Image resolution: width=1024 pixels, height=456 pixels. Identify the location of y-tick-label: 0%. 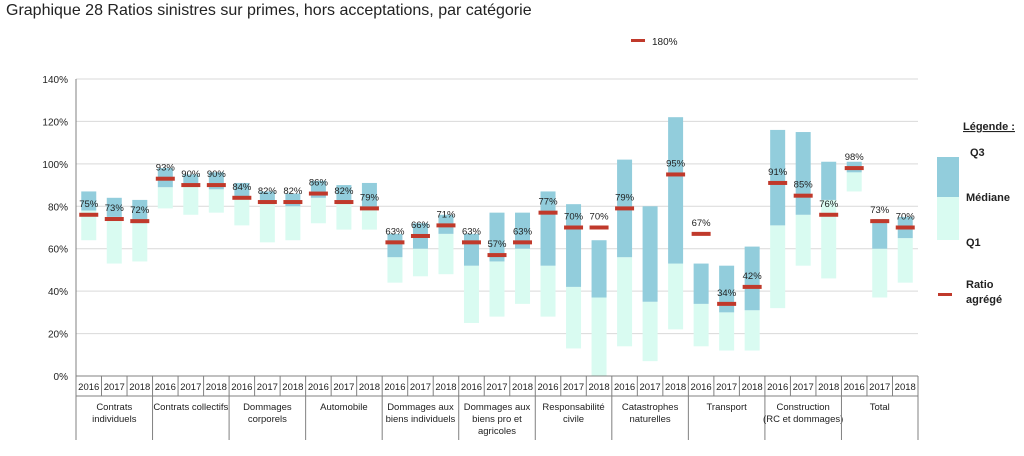
(61, 377).